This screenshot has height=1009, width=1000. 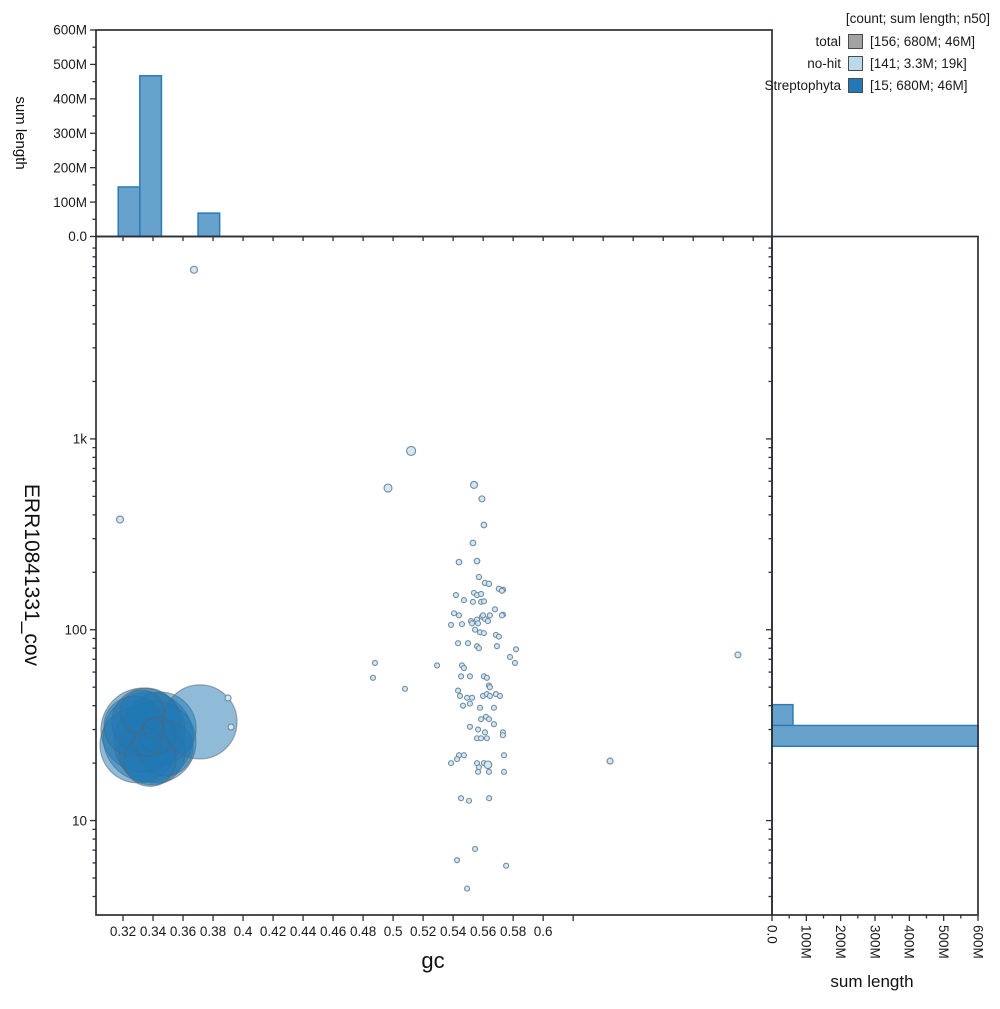 What do you see at coordinates (977, 942) in the screenshot?
I see `right-hist-x-tick-label: 600M` at bounding box center [977, 942].